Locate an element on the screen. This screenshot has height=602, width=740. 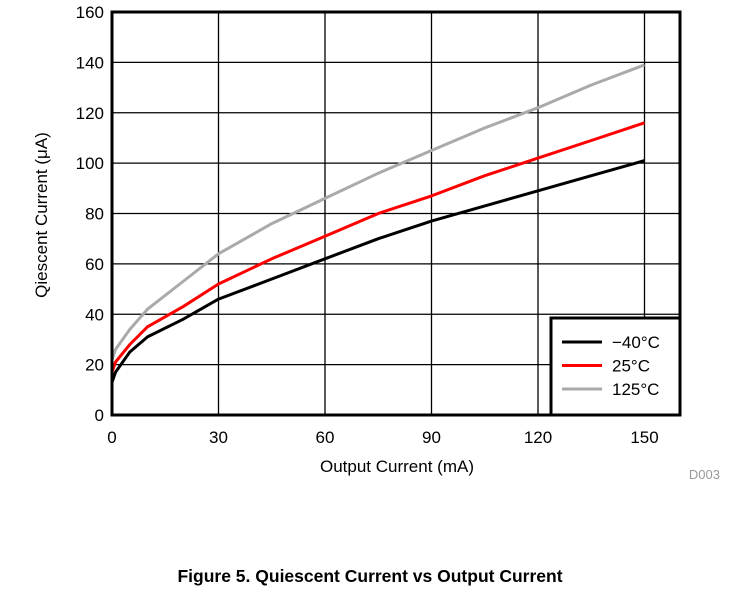
legend-box is located at coordinates (615, 366).